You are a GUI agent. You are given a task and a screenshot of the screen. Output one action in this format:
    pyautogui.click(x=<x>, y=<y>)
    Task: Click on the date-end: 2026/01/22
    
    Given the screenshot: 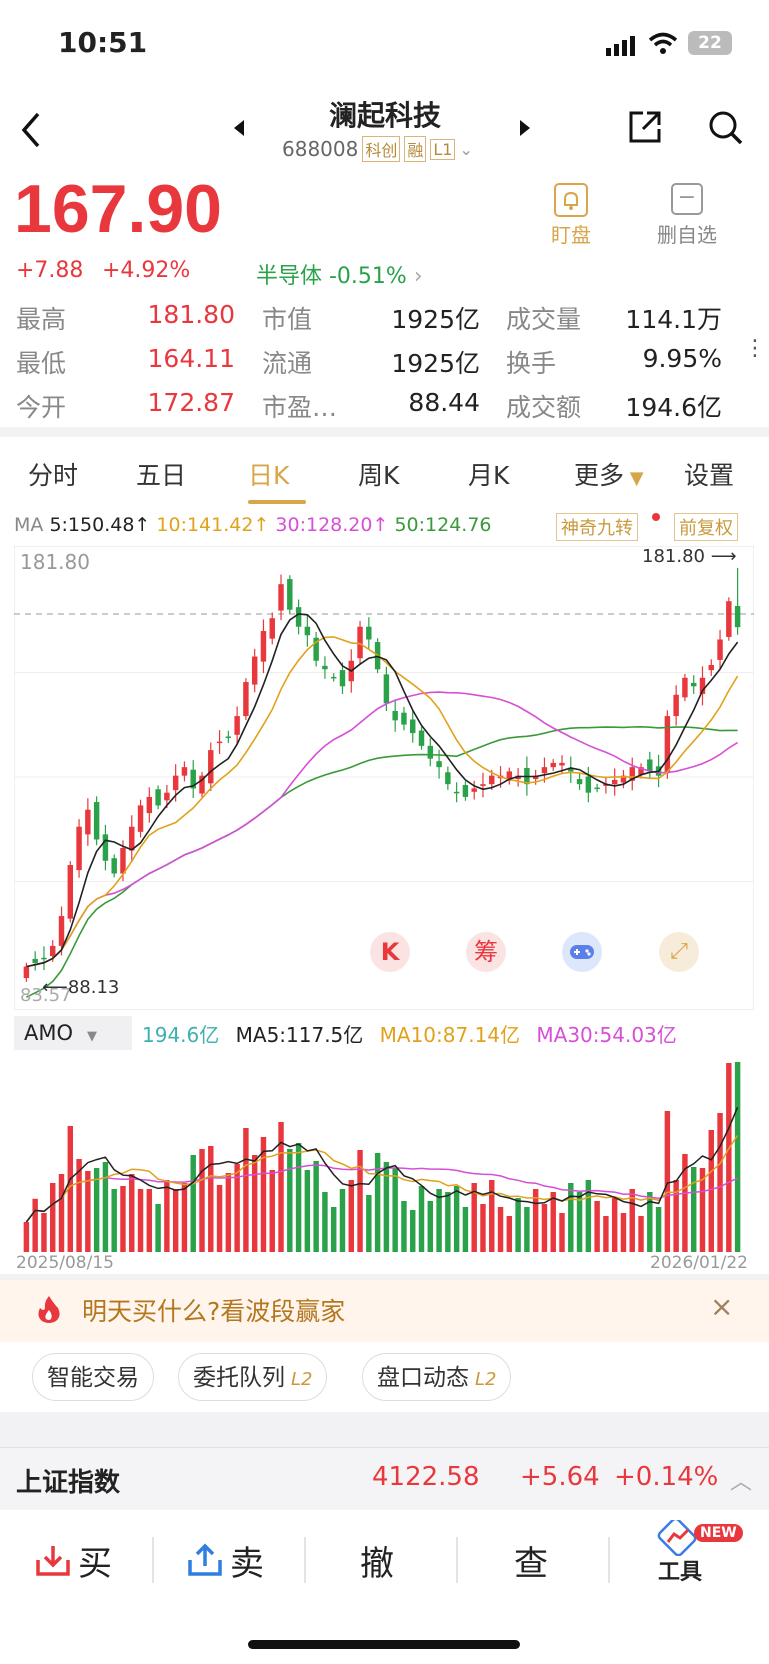 What is the action you would take?
    pyautogui.click(x=699, y=1263)
    